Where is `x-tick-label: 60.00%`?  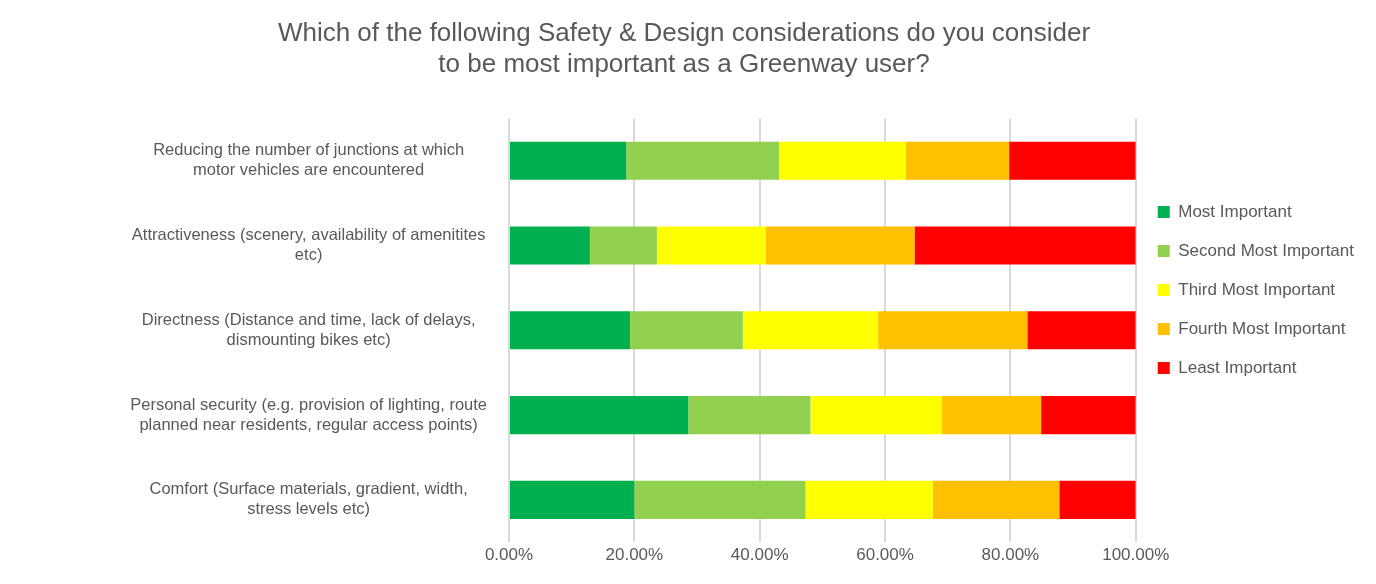 x-tick-label: 60.00% is located at coordinates (885, 555).